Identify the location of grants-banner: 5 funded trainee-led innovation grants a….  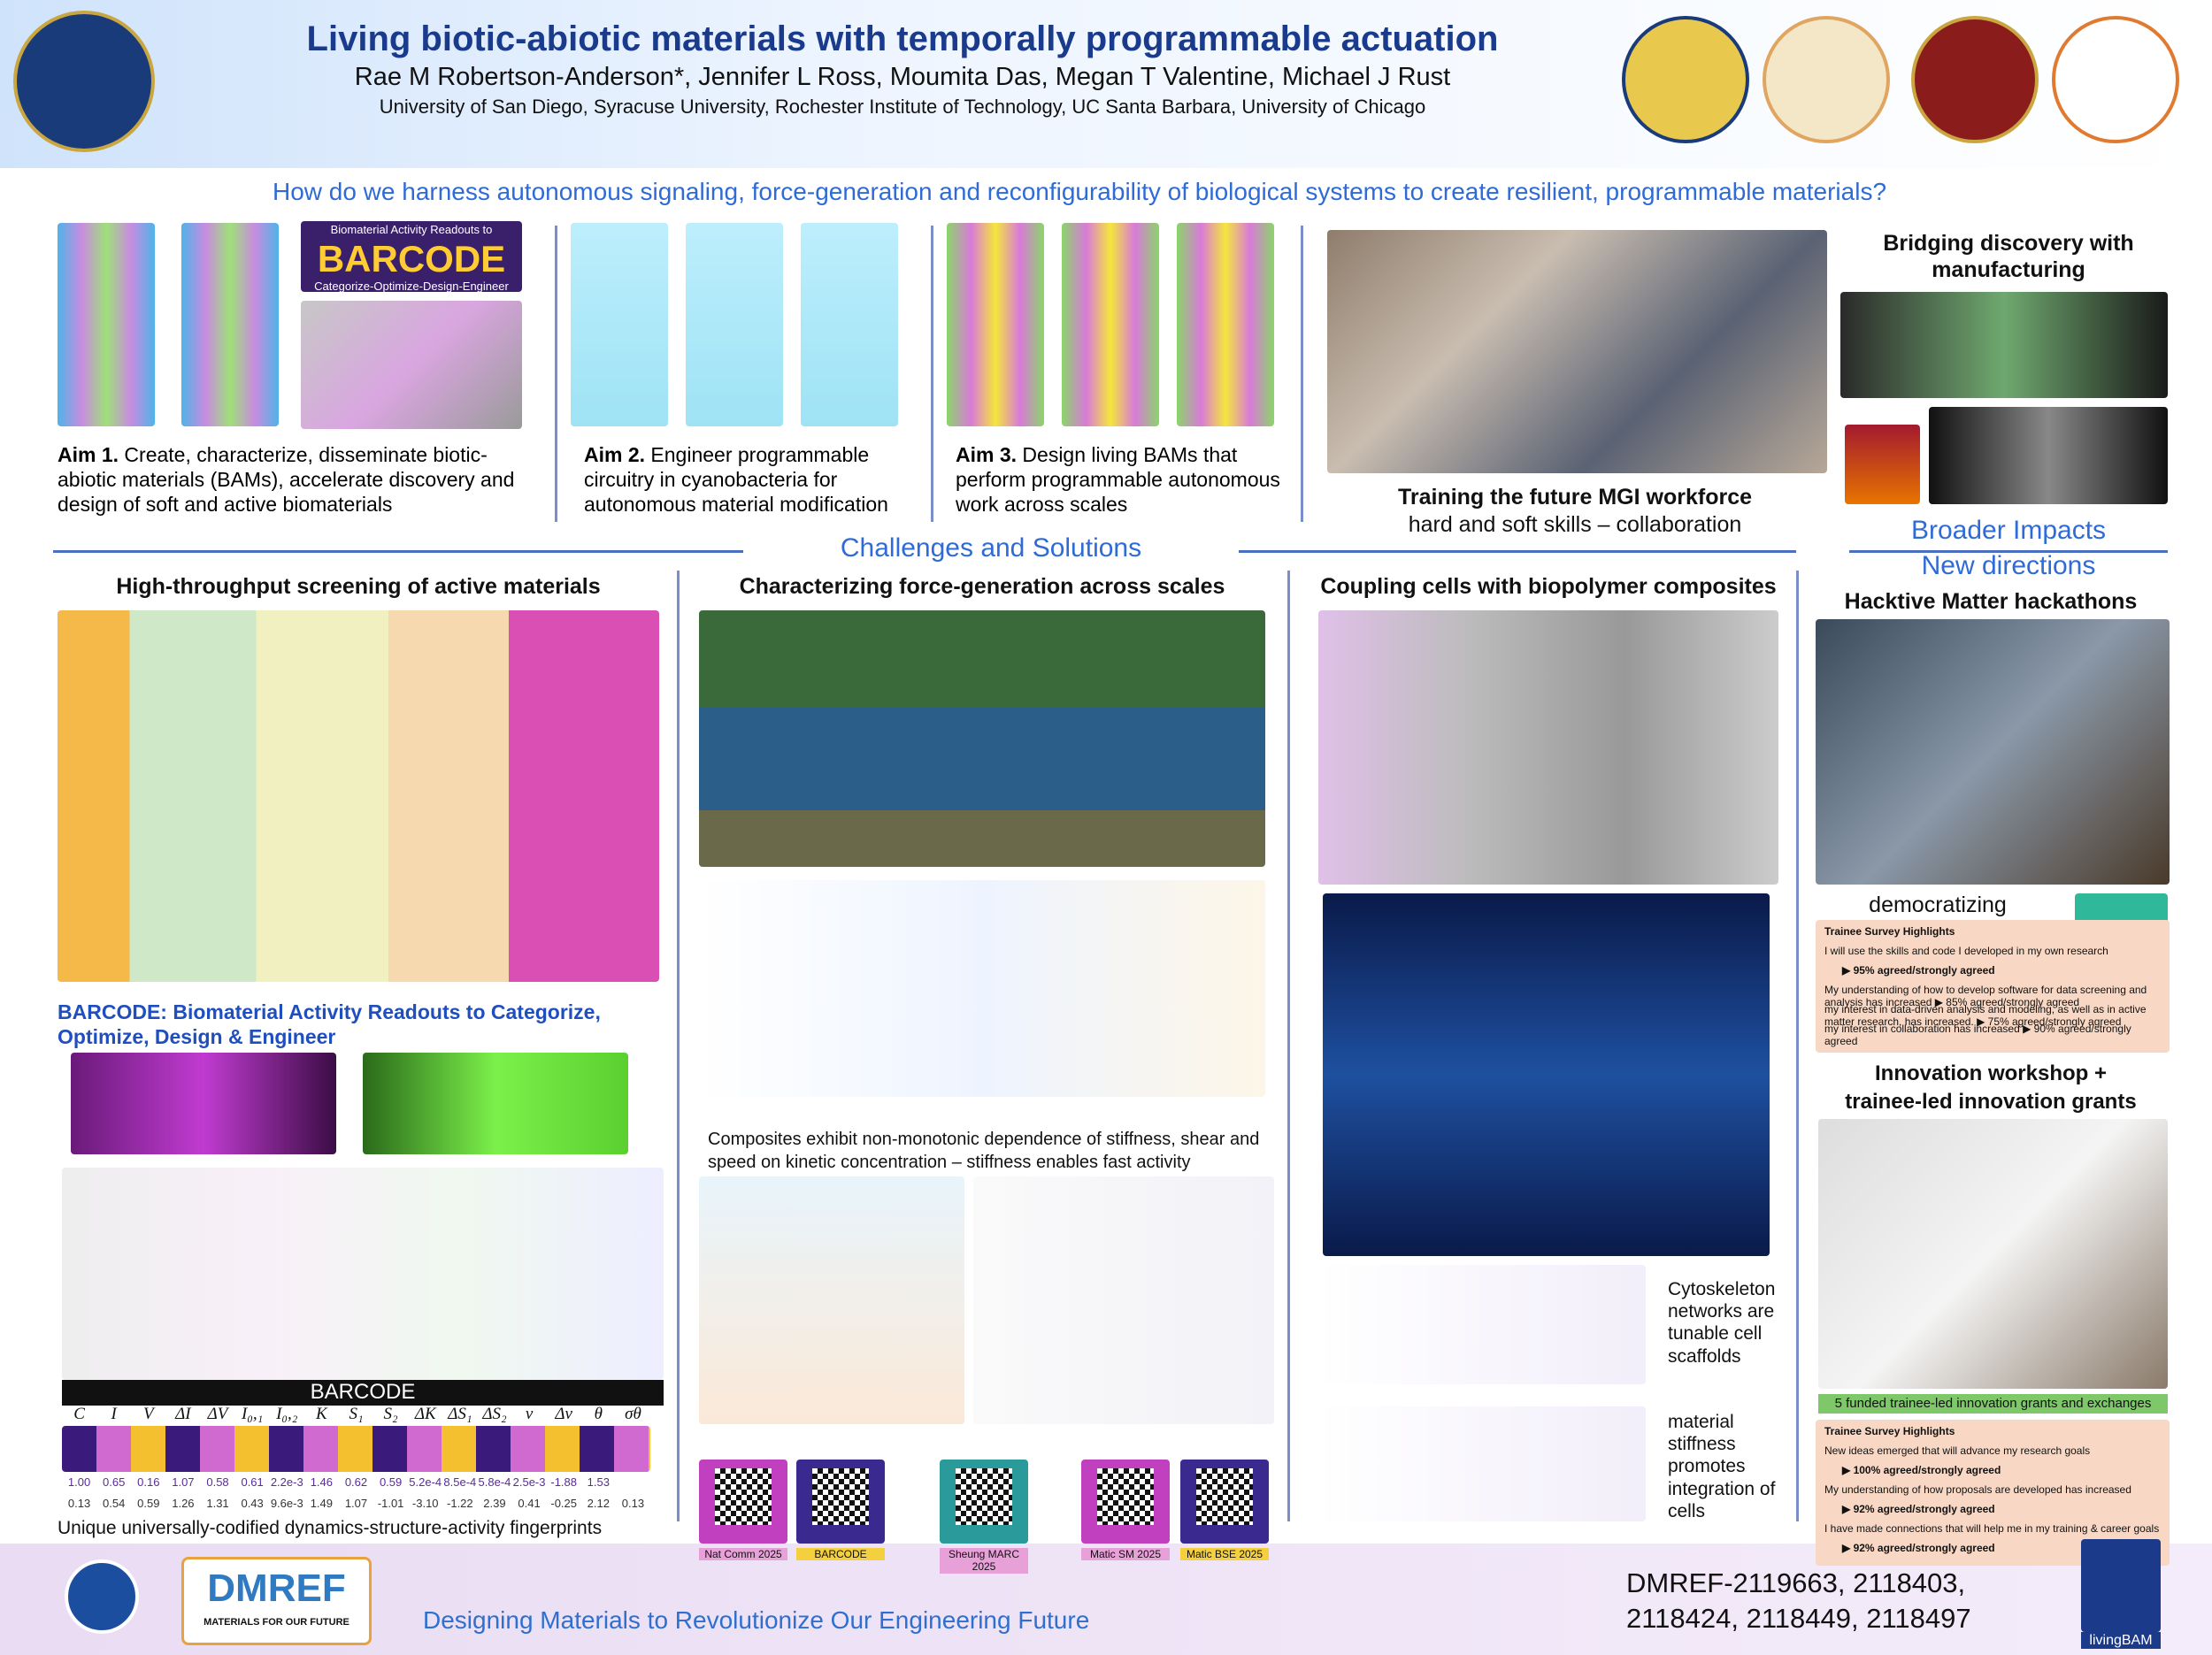
(1993, 1404).